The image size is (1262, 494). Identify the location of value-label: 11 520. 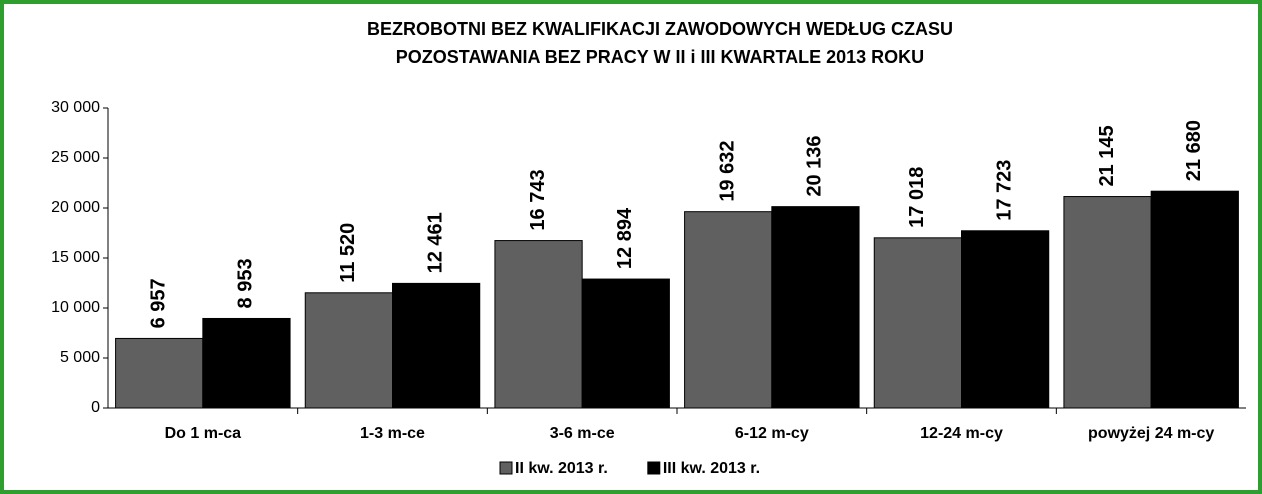
(348, 253).